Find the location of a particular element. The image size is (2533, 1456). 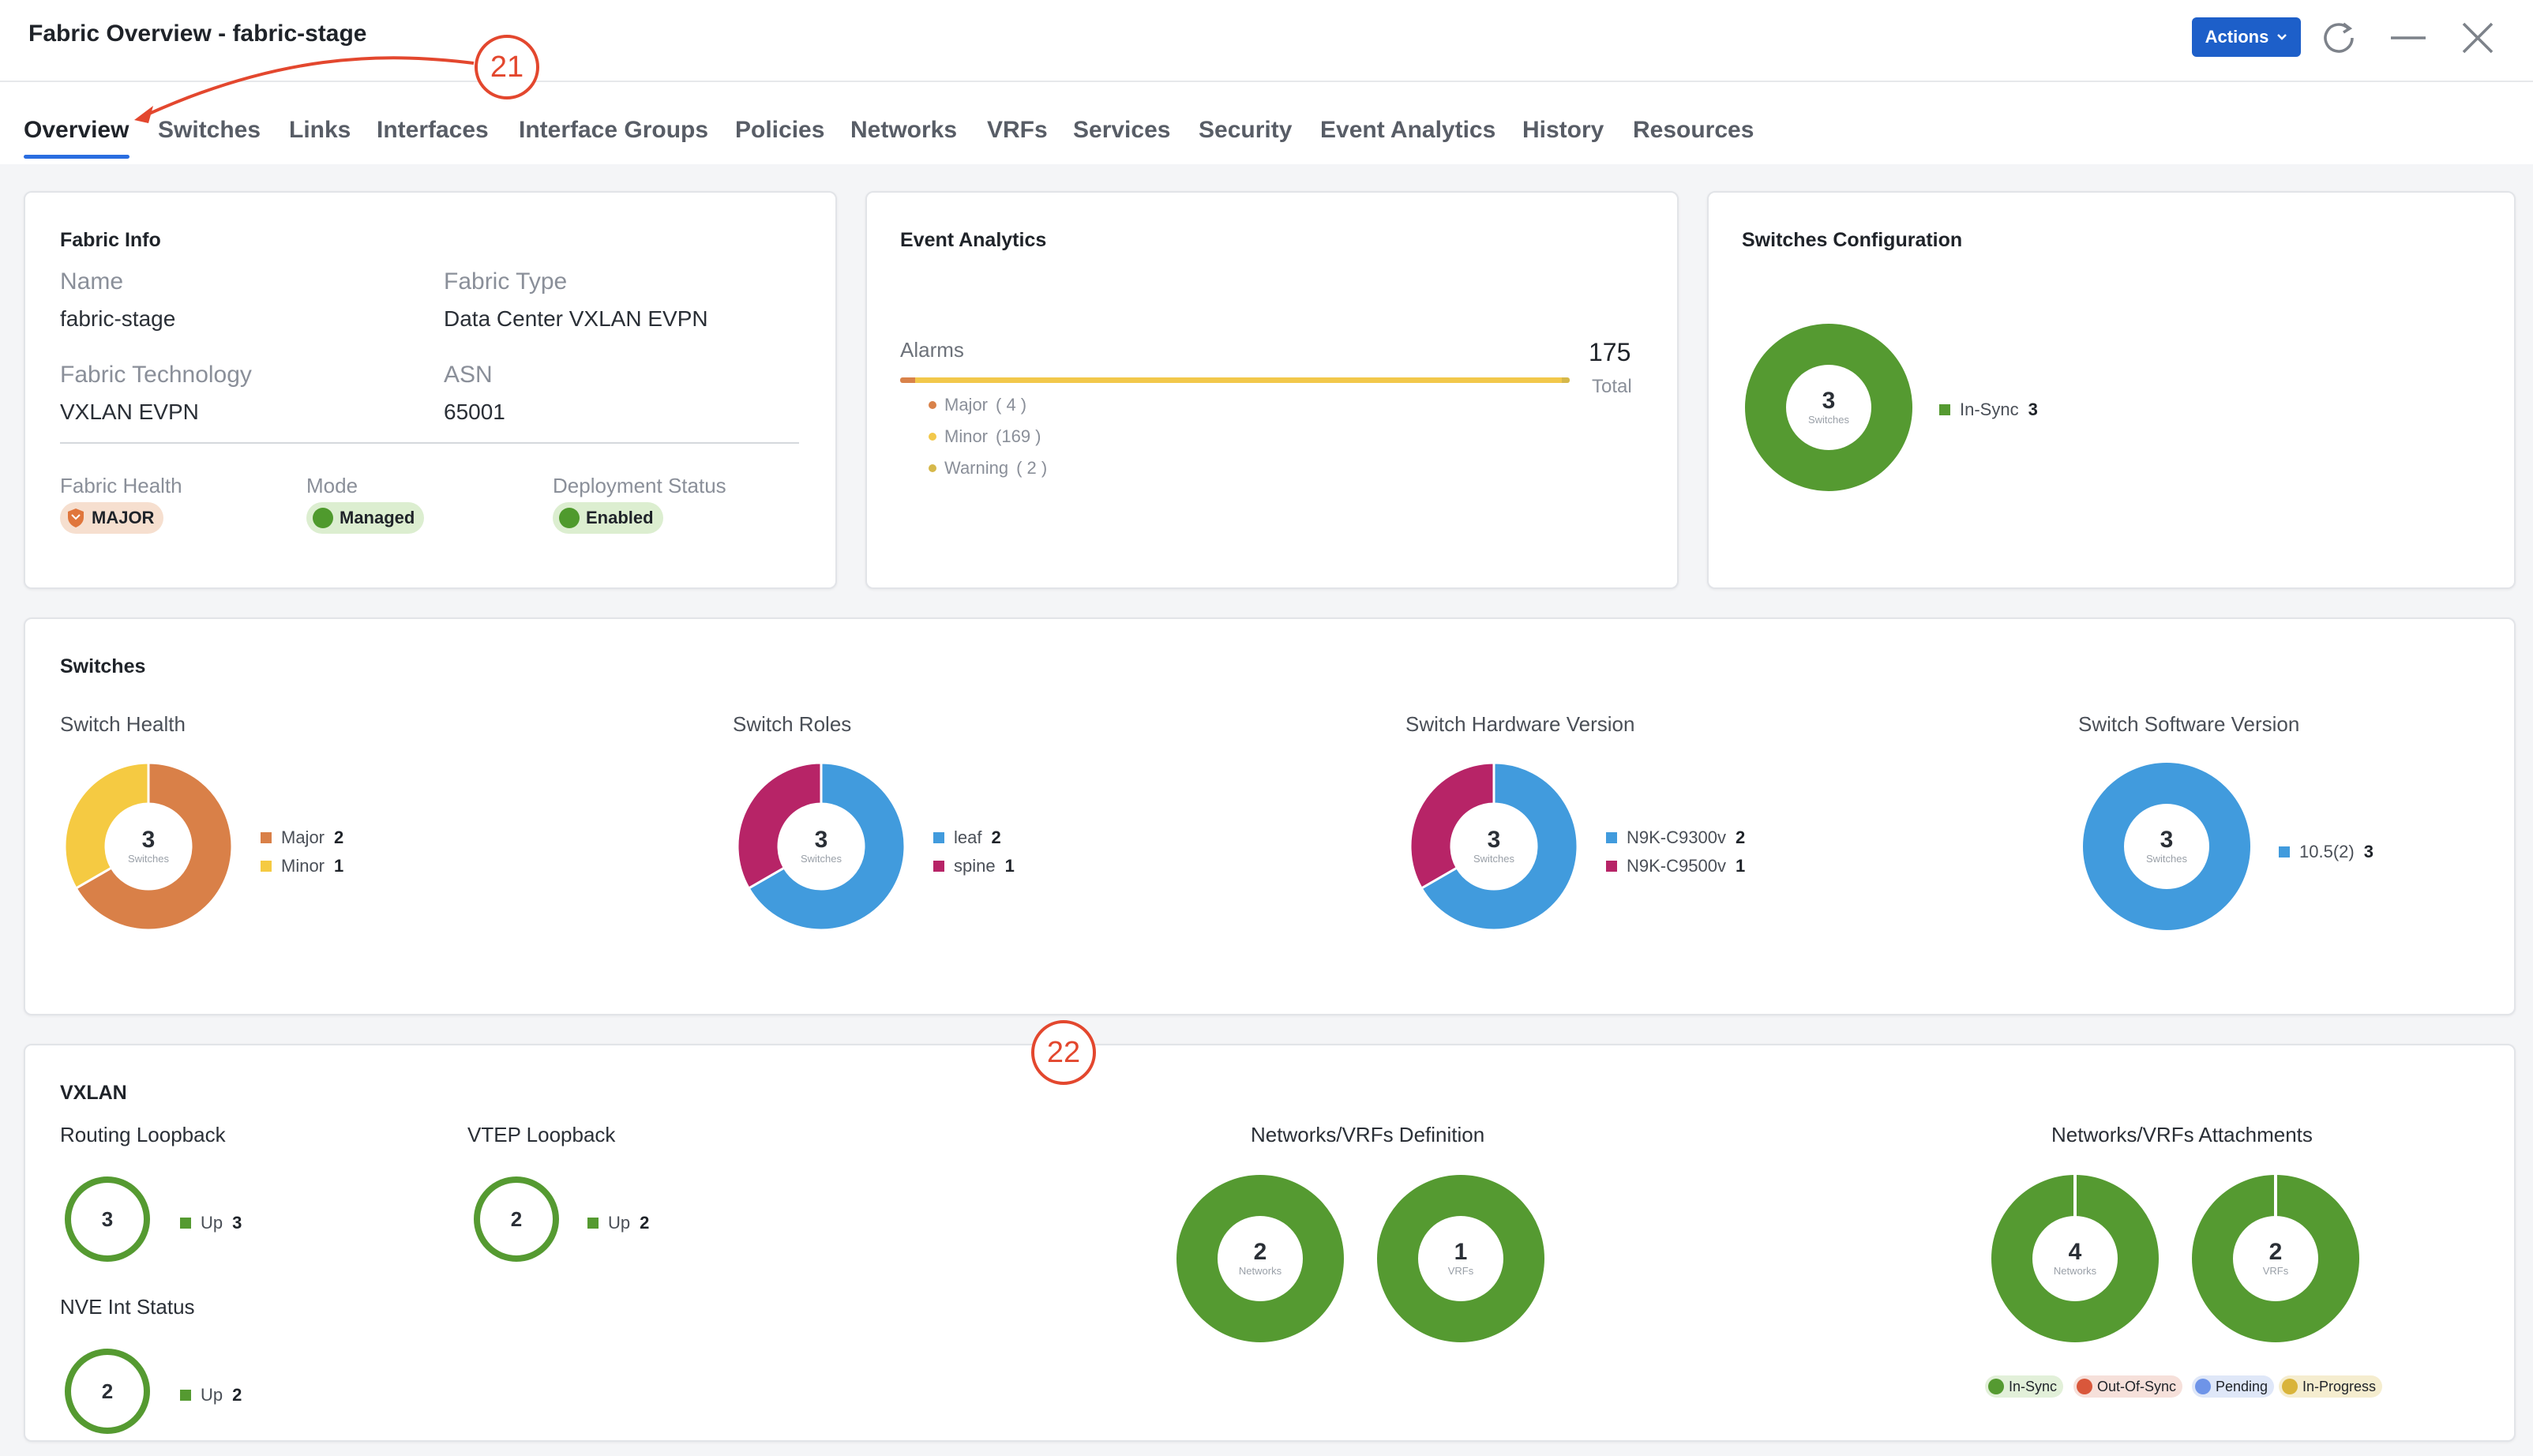

switch-hardware-version-title: Switch Hardware Version is located at coordinates (1520, 724).